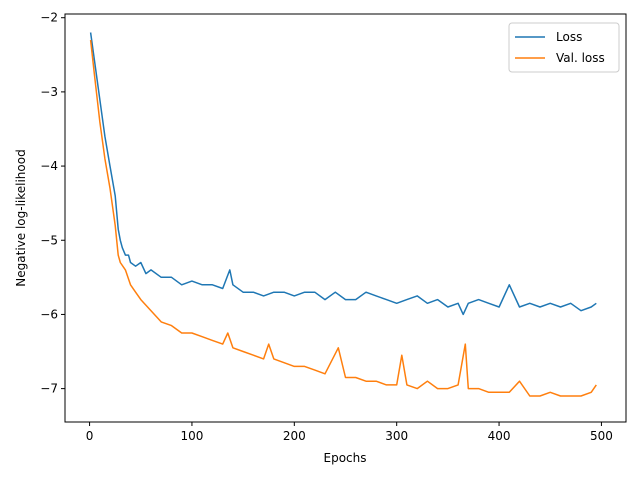 The width and height of the screenshot is (640, 480). I want to click on legend: Loss Val. loss, so click(564, 47).